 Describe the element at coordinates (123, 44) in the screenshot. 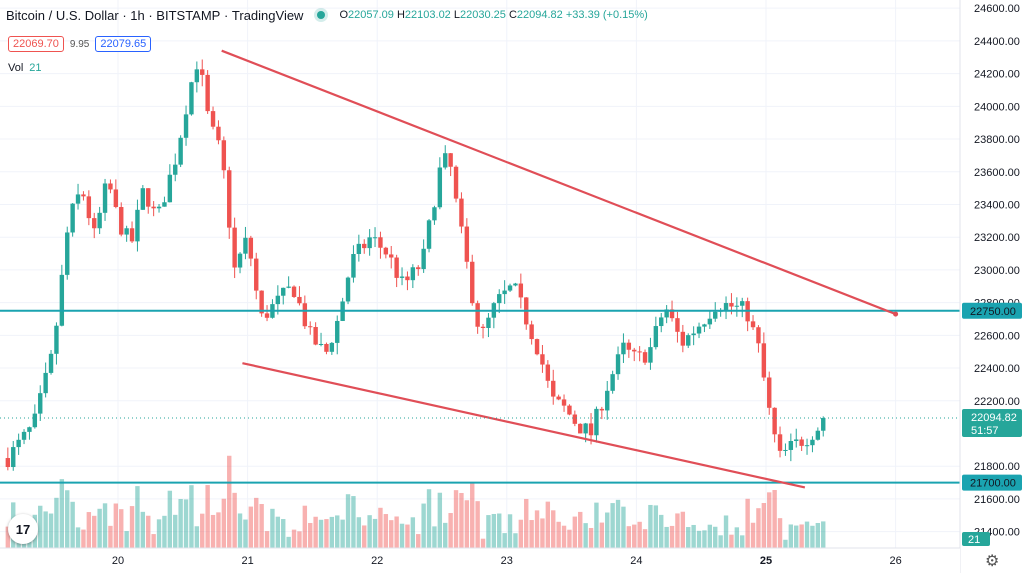

I see `buy-price-button: 22079.65` at that location.